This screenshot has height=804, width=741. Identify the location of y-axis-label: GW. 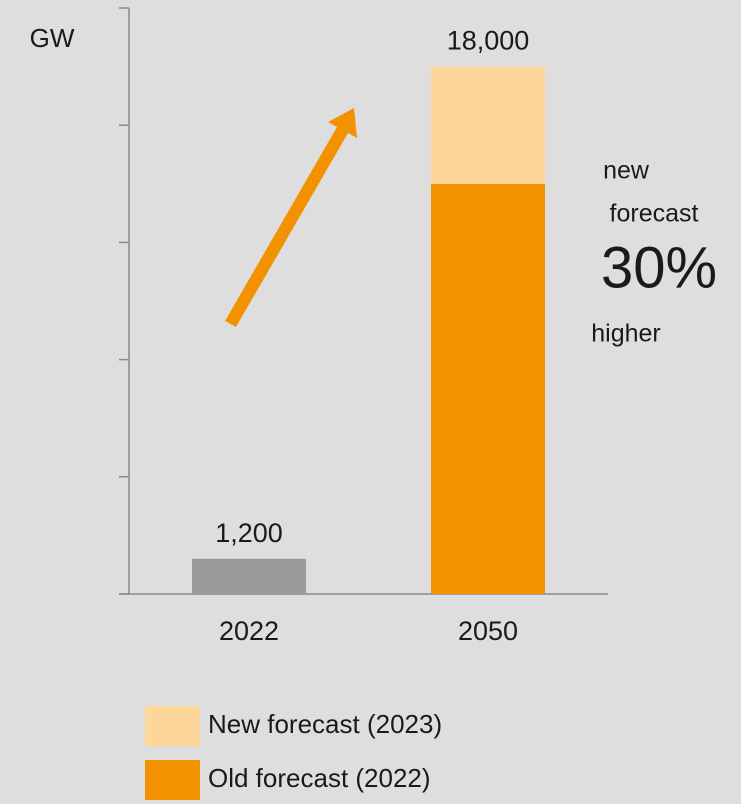
(52, 38).